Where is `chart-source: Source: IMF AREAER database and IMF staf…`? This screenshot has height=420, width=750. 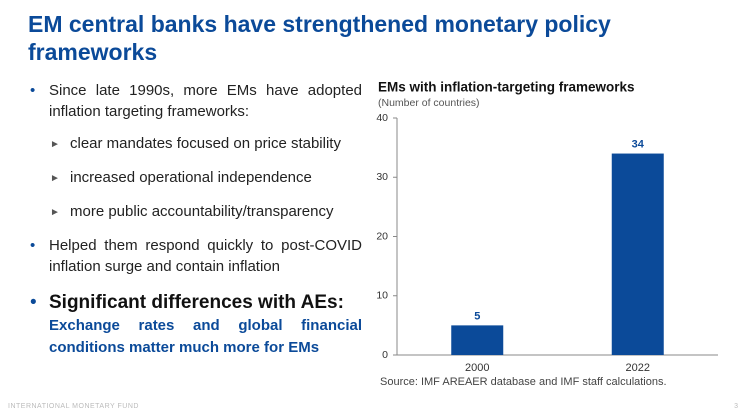
chart-source: Source: IMF AREAER database and IMF staf… is located at coordinates (523, 382).